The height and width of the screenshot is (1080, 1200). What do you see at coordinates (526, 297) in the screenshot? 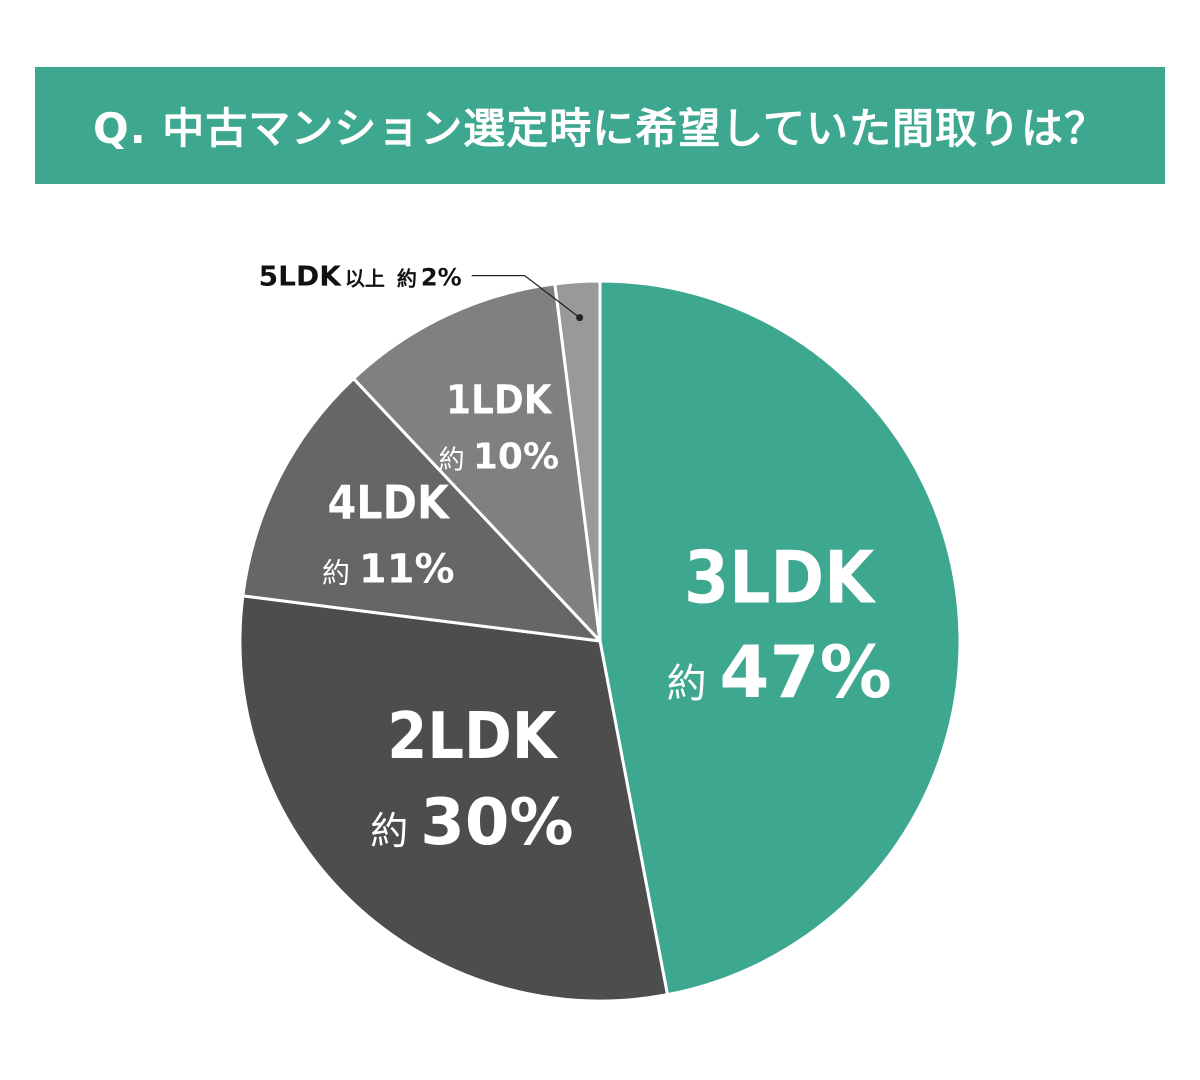
I see `callout-line` at bounding box center [526, 297].